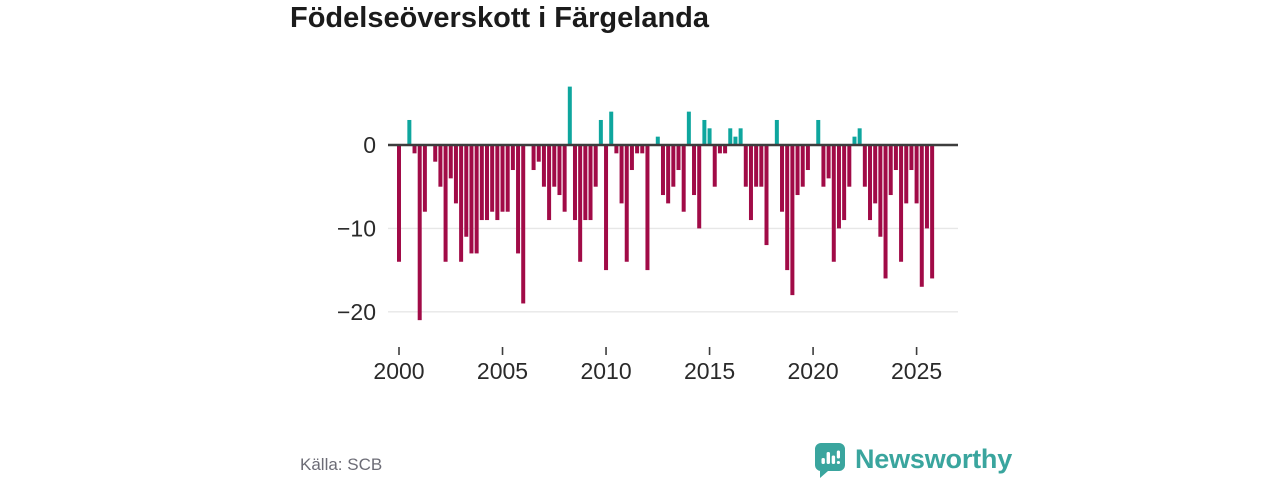 The image size is (1280, 480). Describe the element at coordinates (916, 174) in the screenshot. I see `bar-2025-Q1` at that location.